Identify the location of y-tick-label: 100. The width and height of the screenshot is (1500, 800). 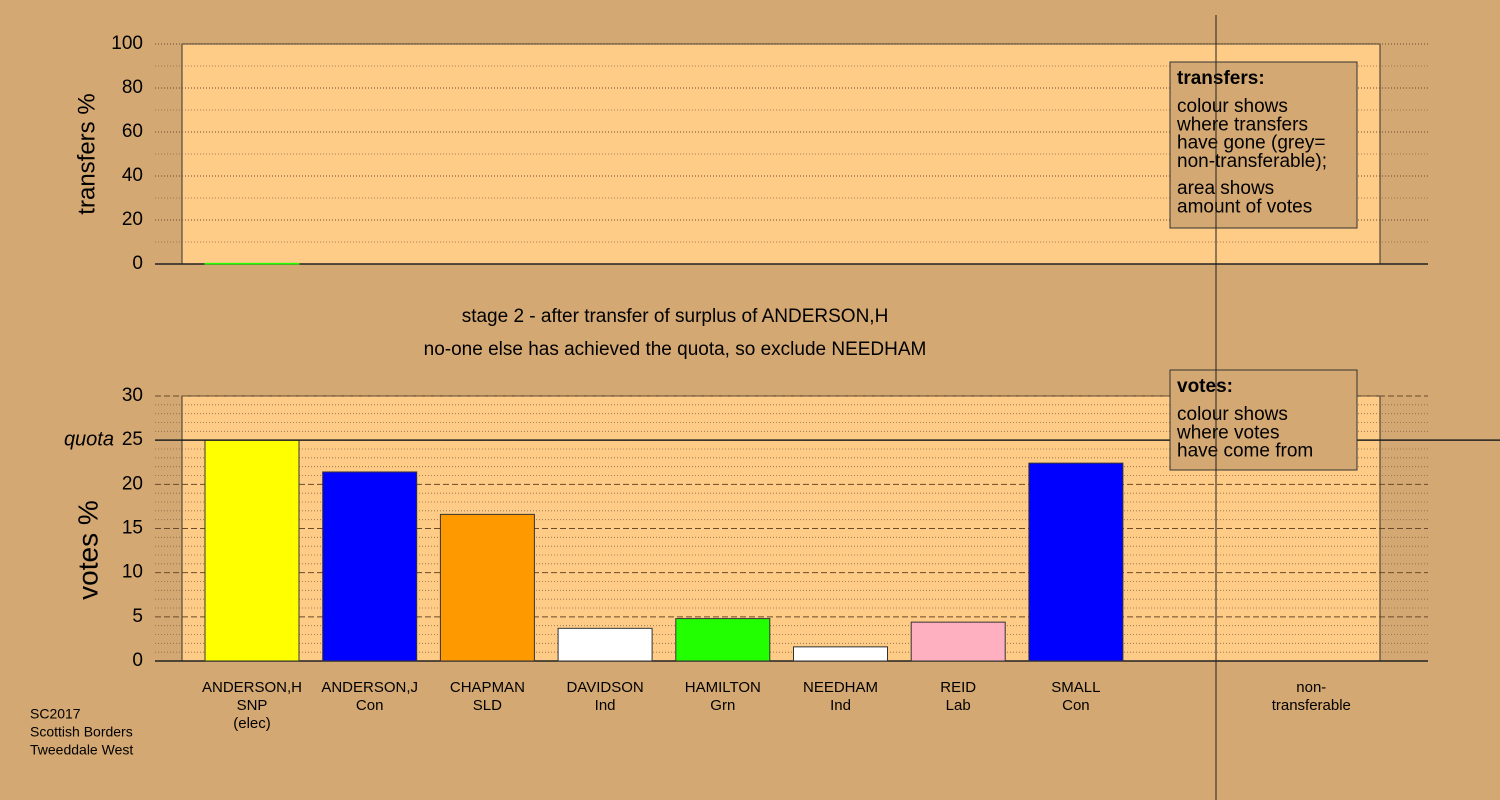
(127, 43).